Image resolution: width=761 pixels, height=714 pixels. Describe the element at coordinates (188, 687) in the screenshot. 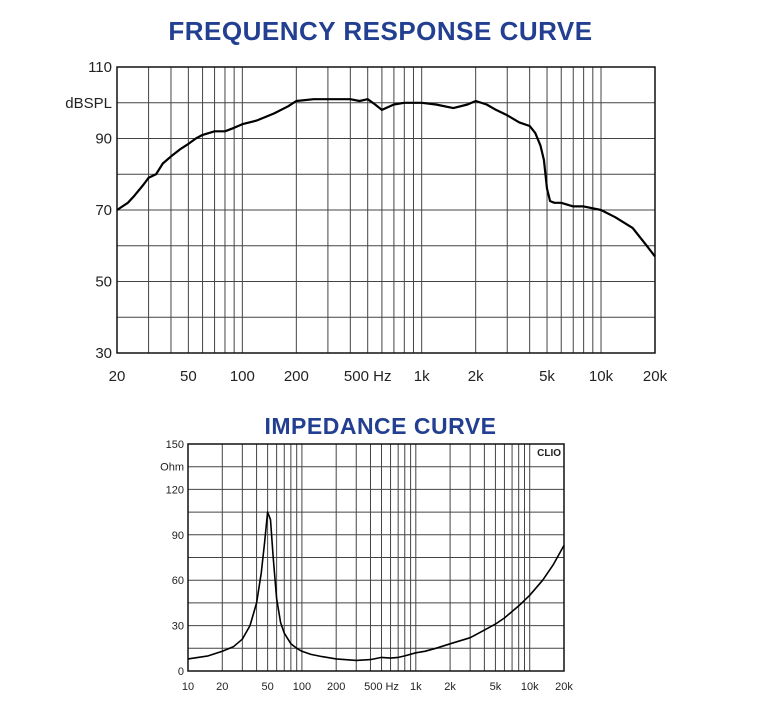

I see `imp-x-tick-label: 10` at that location.